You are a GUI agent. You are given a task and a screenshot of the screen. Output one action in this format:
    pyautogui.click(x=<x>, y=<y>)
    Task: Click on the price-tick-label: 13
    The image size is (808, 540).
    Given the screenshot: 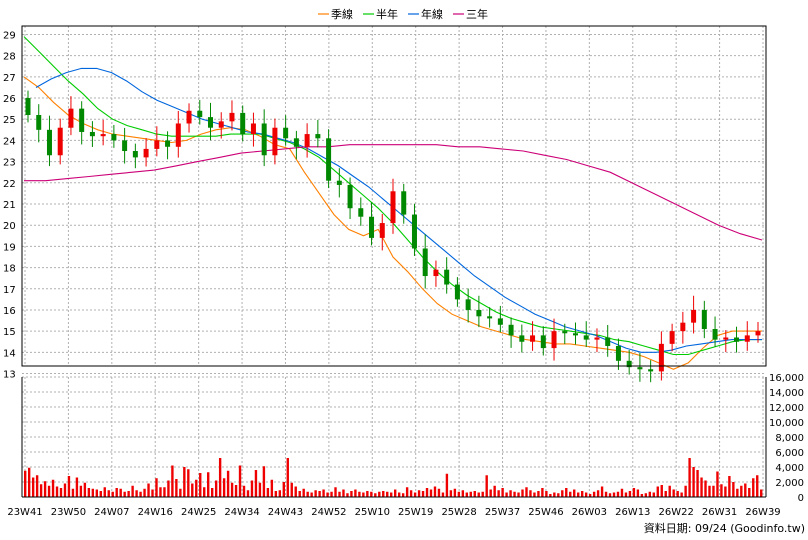 What is the action you would take?
    pyautogui.click(x=9, y=375)
    